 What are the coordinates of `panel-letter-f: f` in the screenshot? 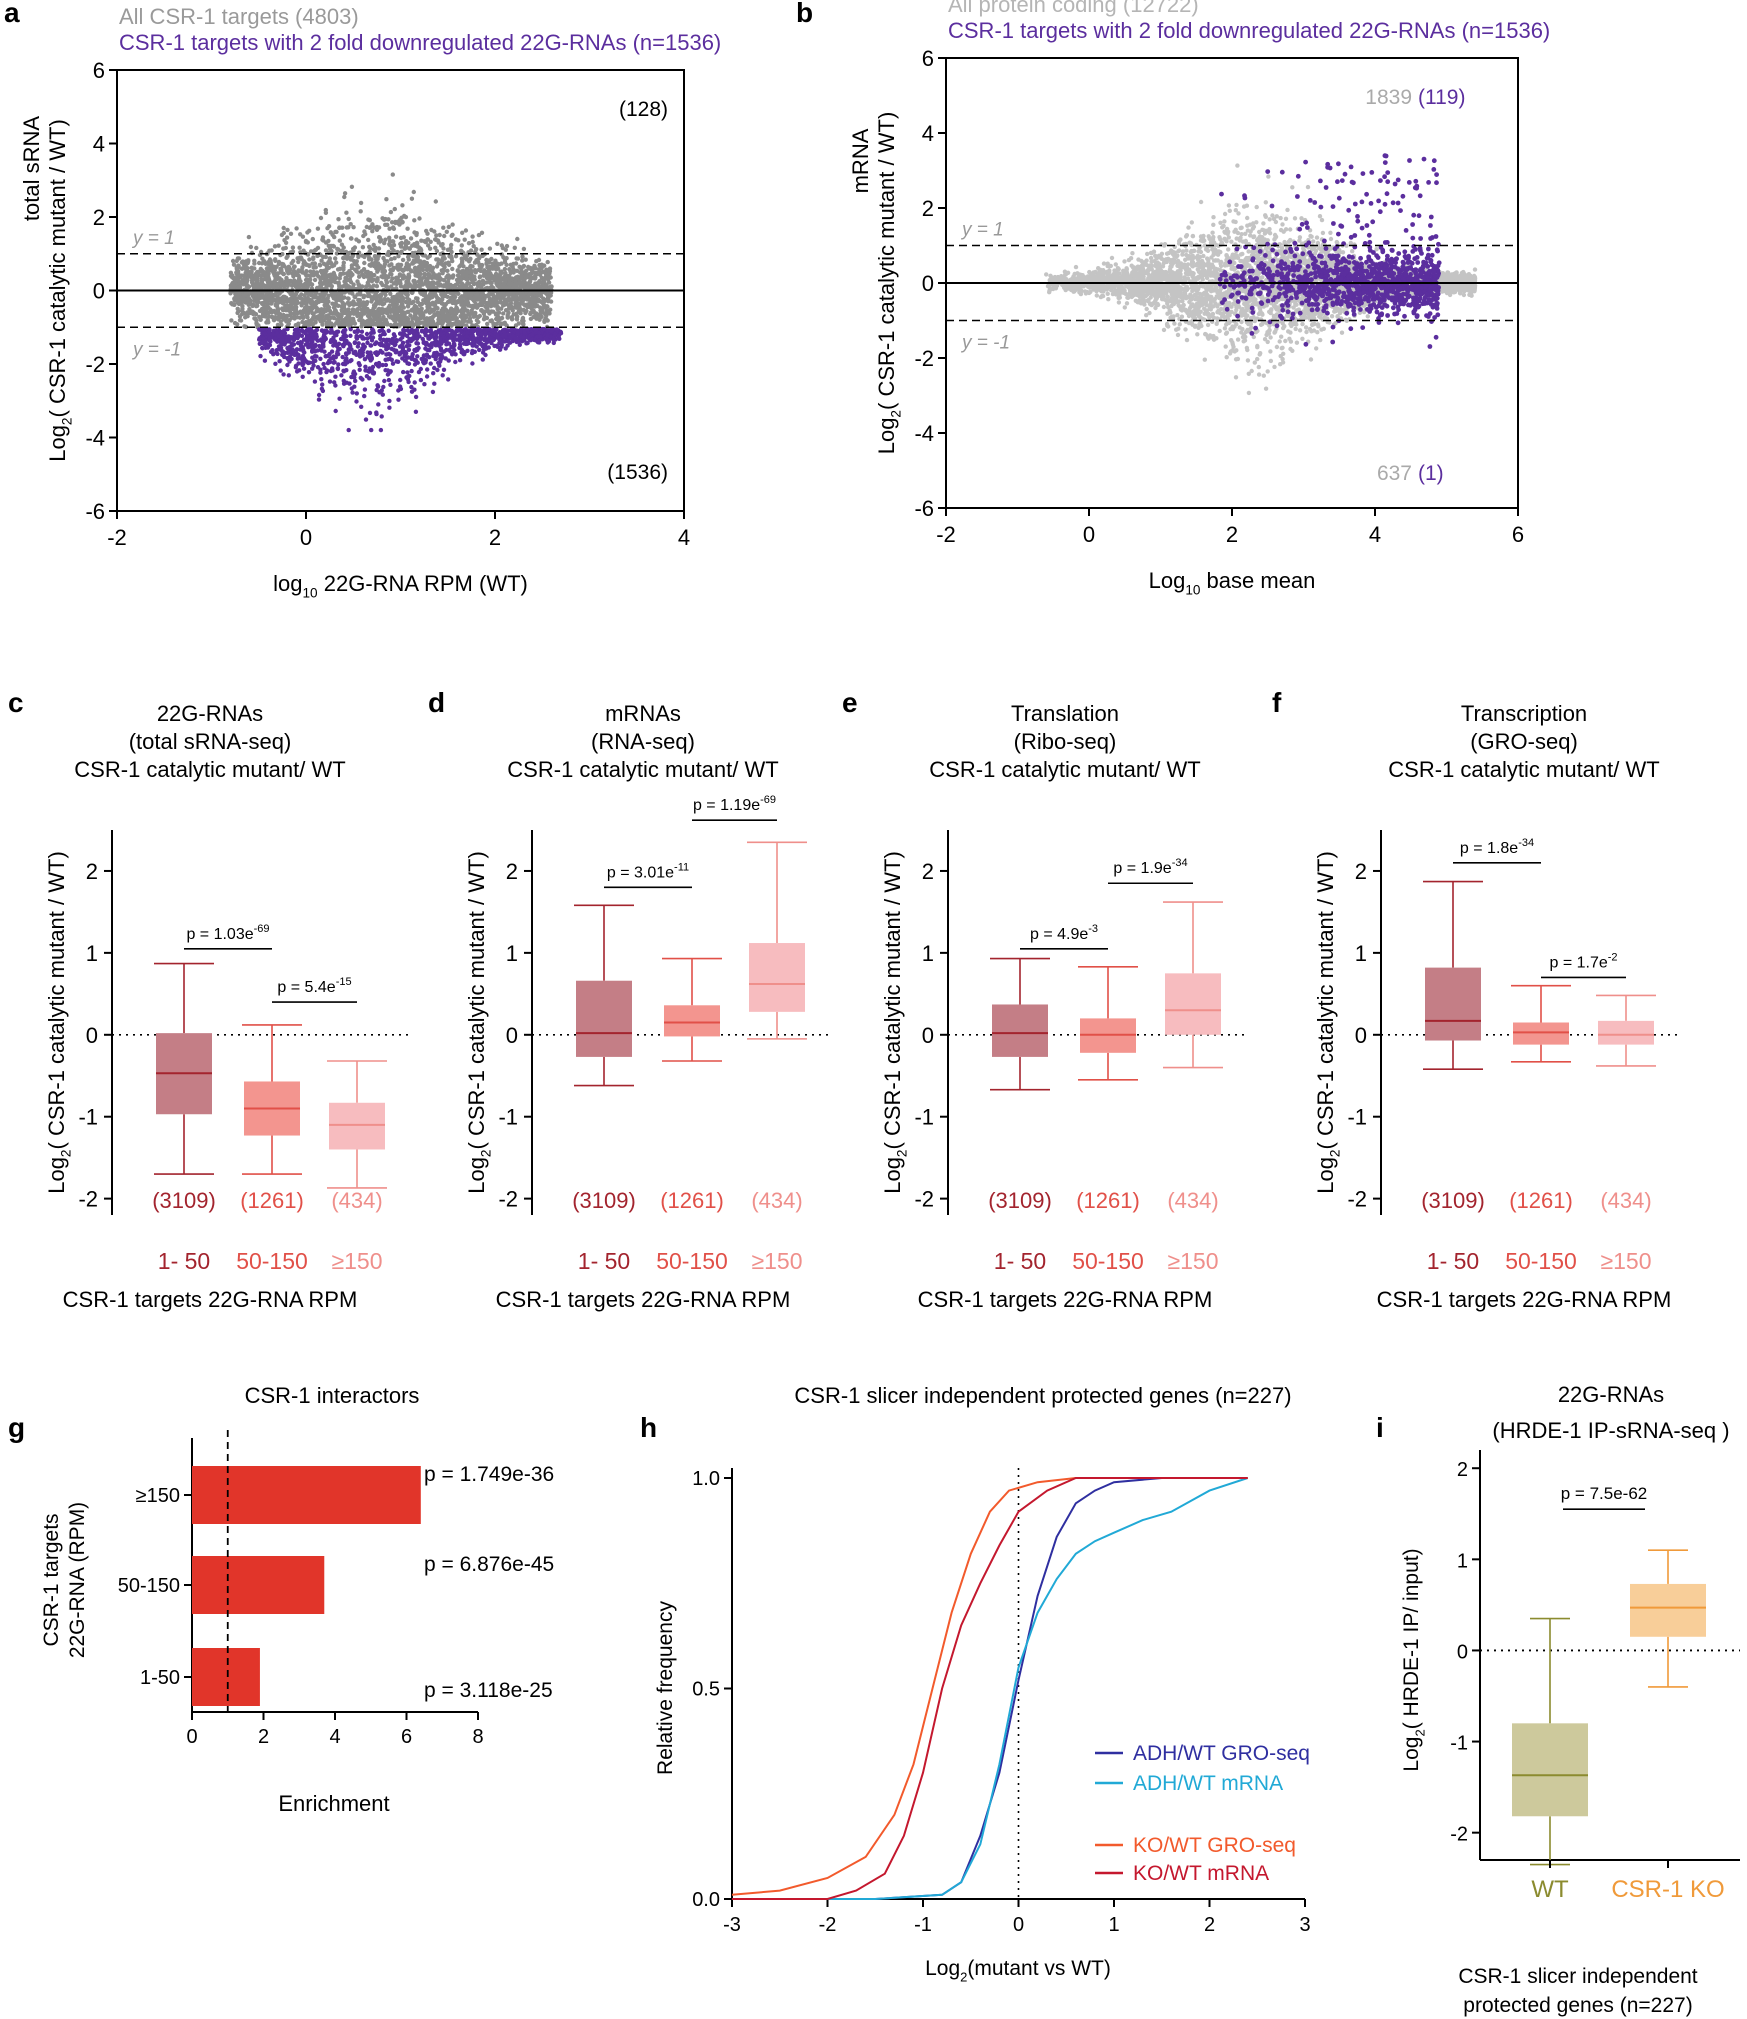 It's located at (1277, 702).